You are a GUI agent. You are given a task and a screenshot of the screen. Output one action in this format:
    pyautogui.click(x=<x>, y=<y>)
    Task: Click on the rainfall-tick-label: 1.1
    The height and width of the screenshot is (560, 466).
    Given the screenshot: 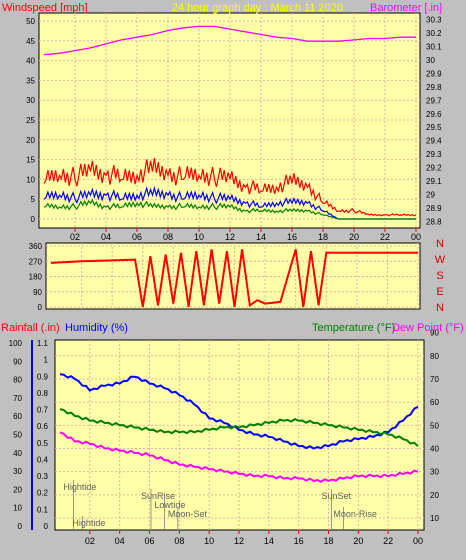 What is the action you would take?
    pyautogui.click(x=43, y=343)
    